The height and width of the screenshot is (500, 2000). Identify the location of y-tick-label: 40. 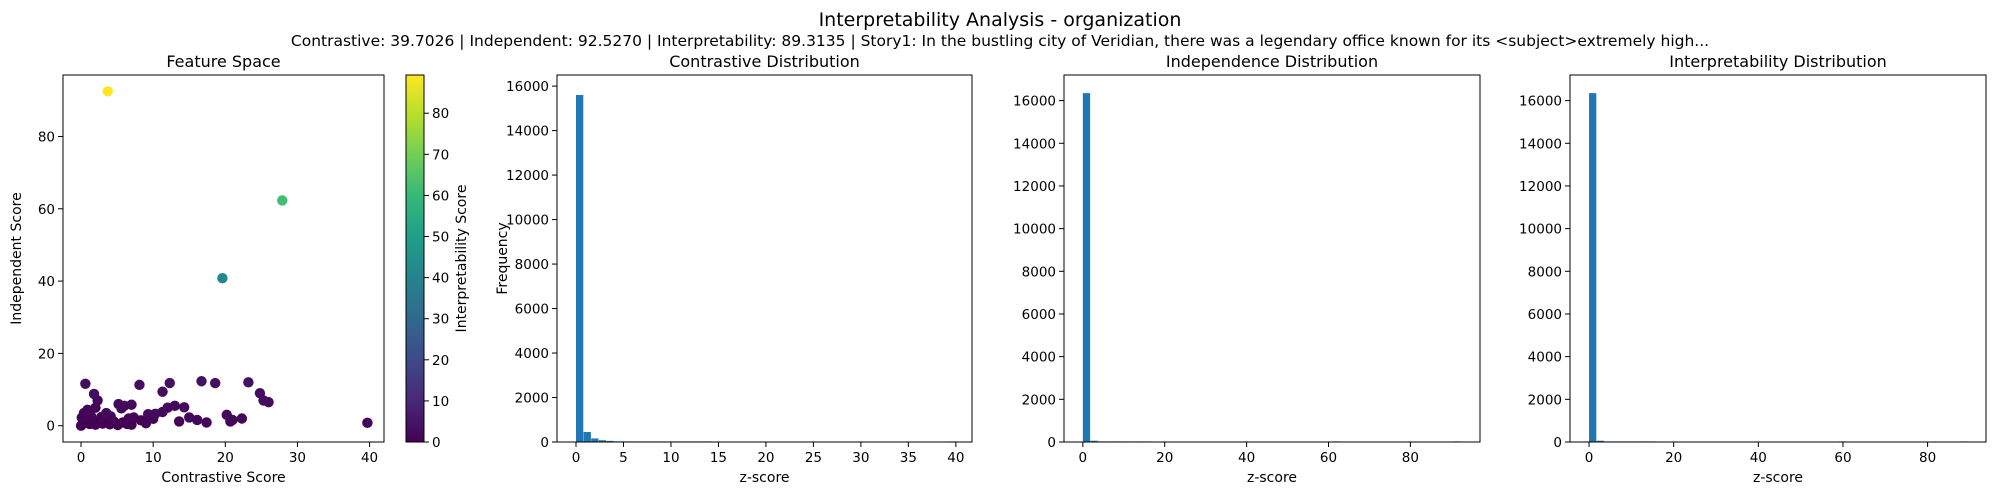
(46, 282).